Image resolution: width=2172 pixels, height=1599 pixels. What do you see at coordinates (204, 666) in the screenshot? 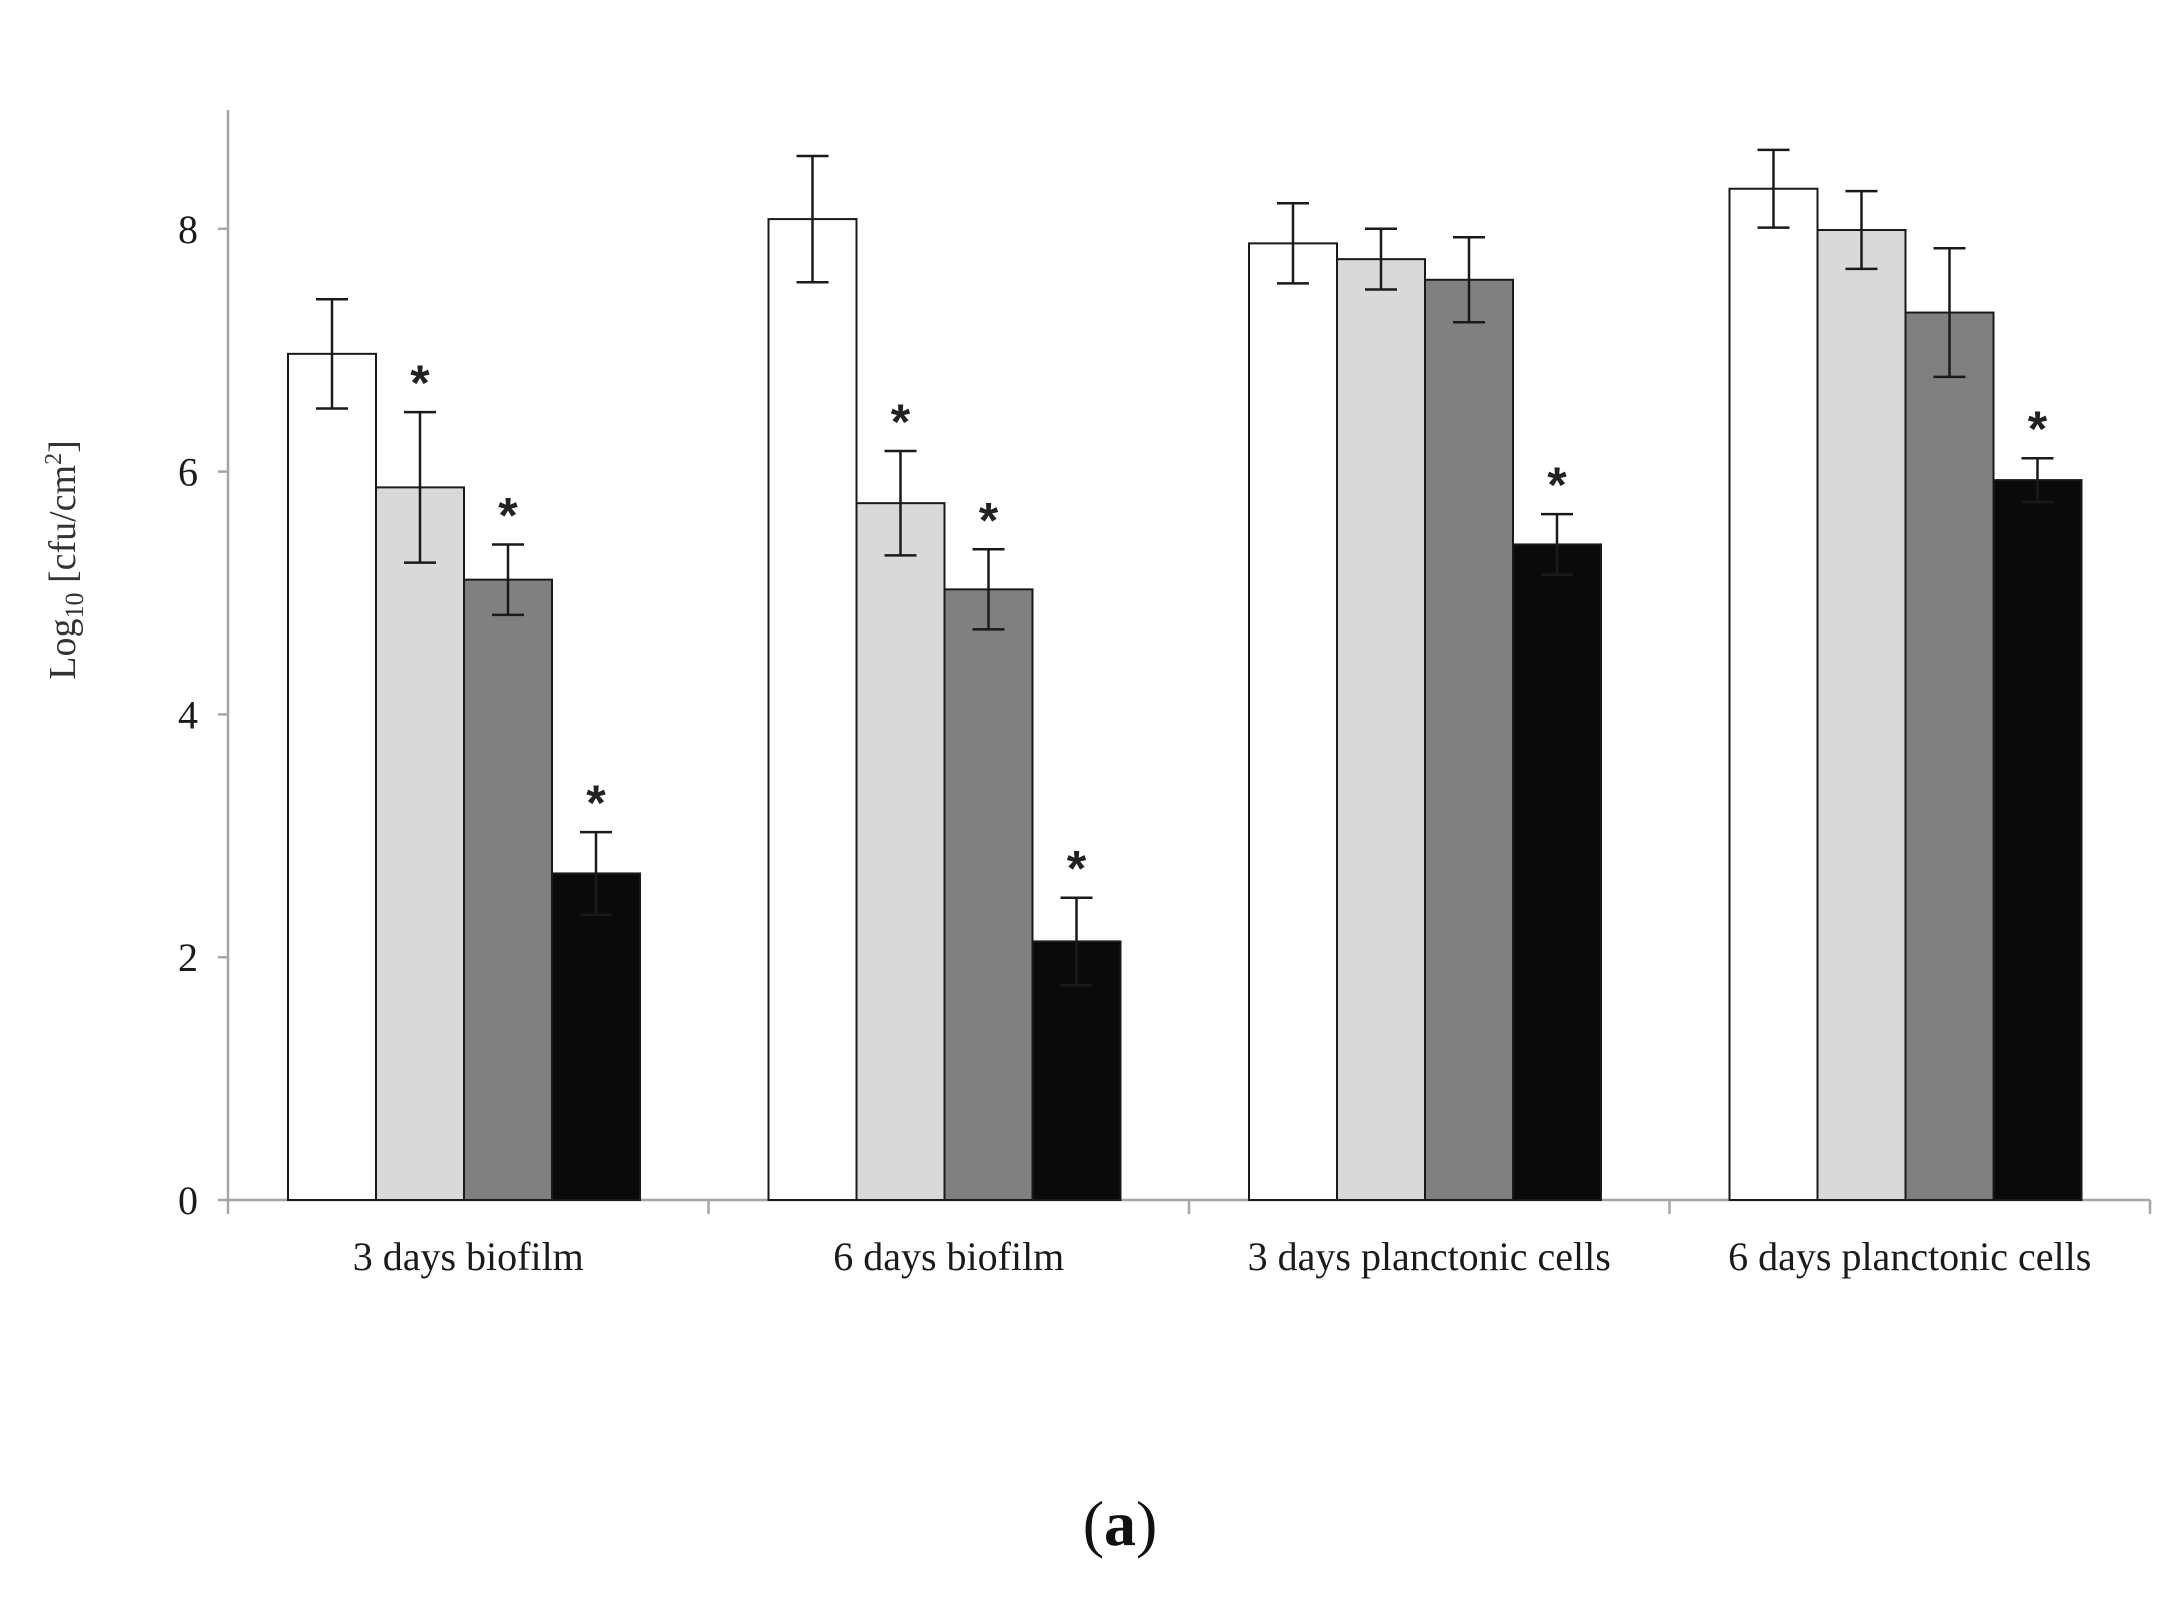
I see `y-axis: 0 2 4 6 8` at bounding box center [204, 666].